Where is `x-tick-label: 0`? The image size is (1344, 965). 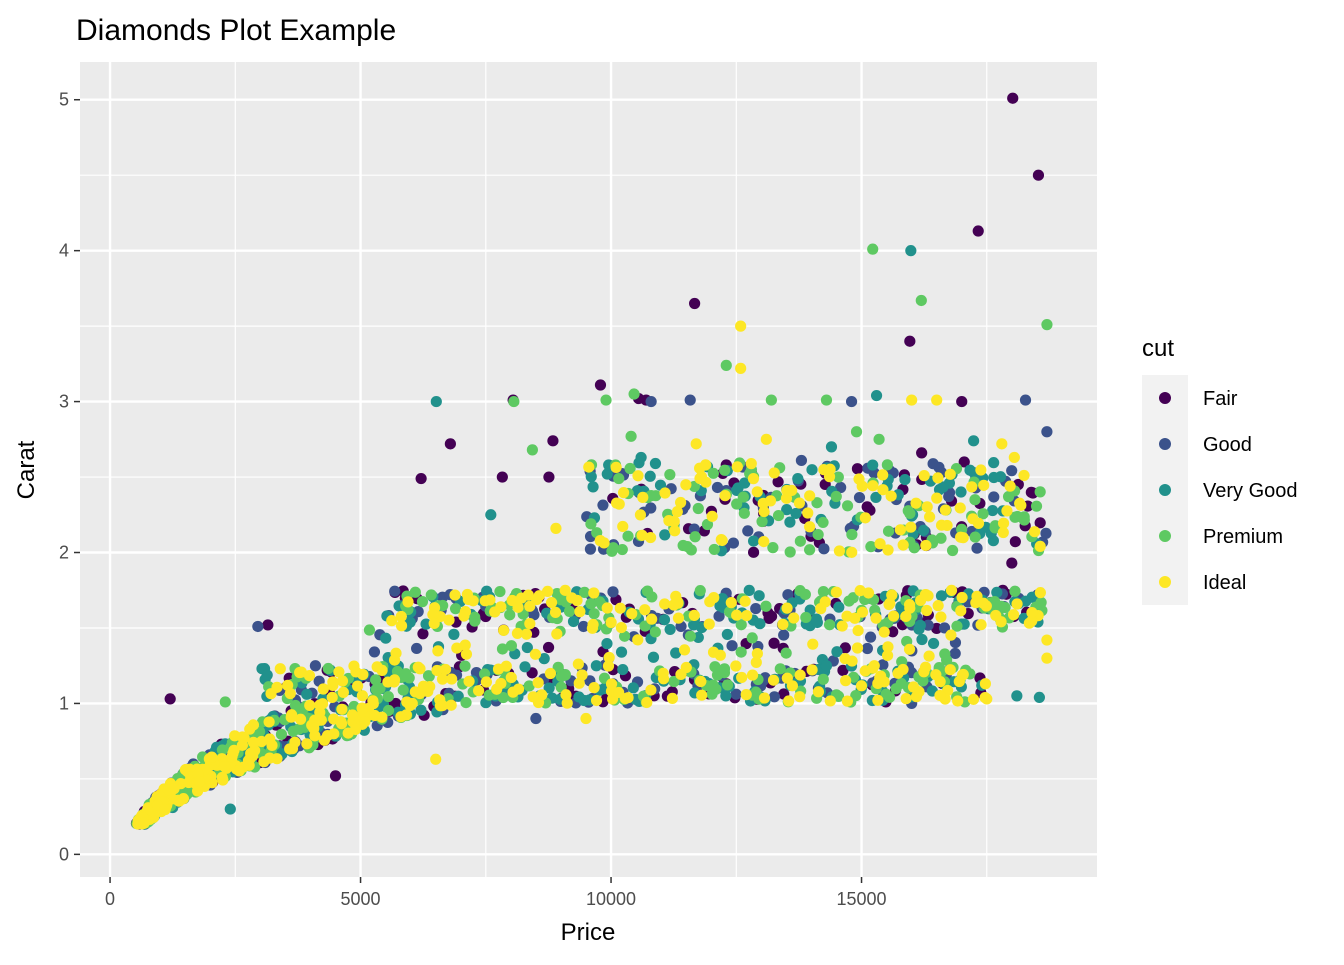 x-tick-label: 0 is located at coordinates (110, 899).